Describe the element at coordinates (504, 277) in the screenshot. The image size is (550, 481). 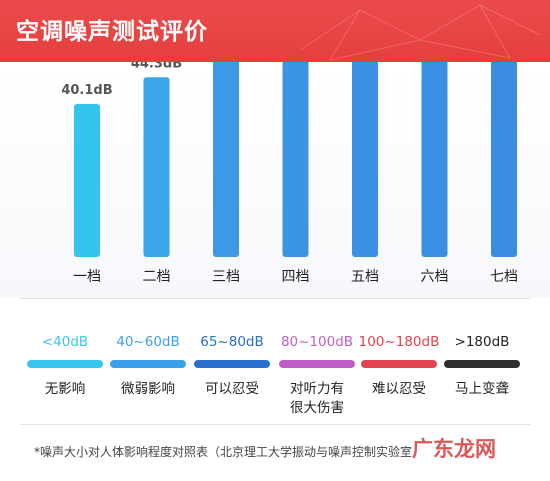
I see `category-label: 七档` at that location.